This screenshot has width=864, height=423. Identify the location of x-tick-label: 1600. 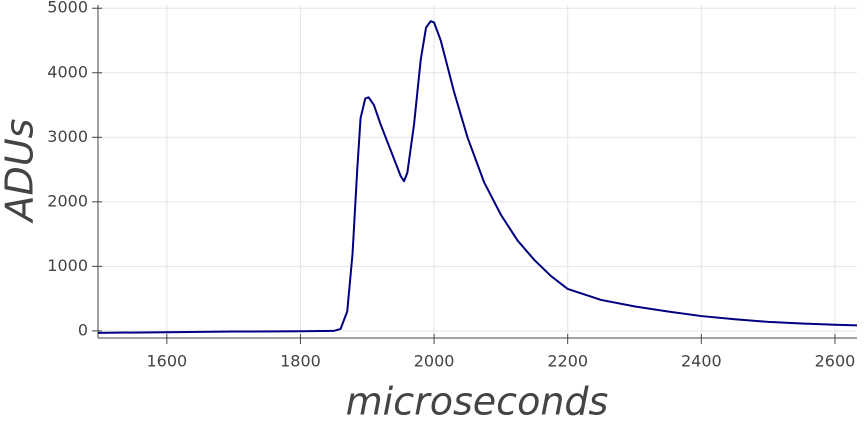
(166, 361).